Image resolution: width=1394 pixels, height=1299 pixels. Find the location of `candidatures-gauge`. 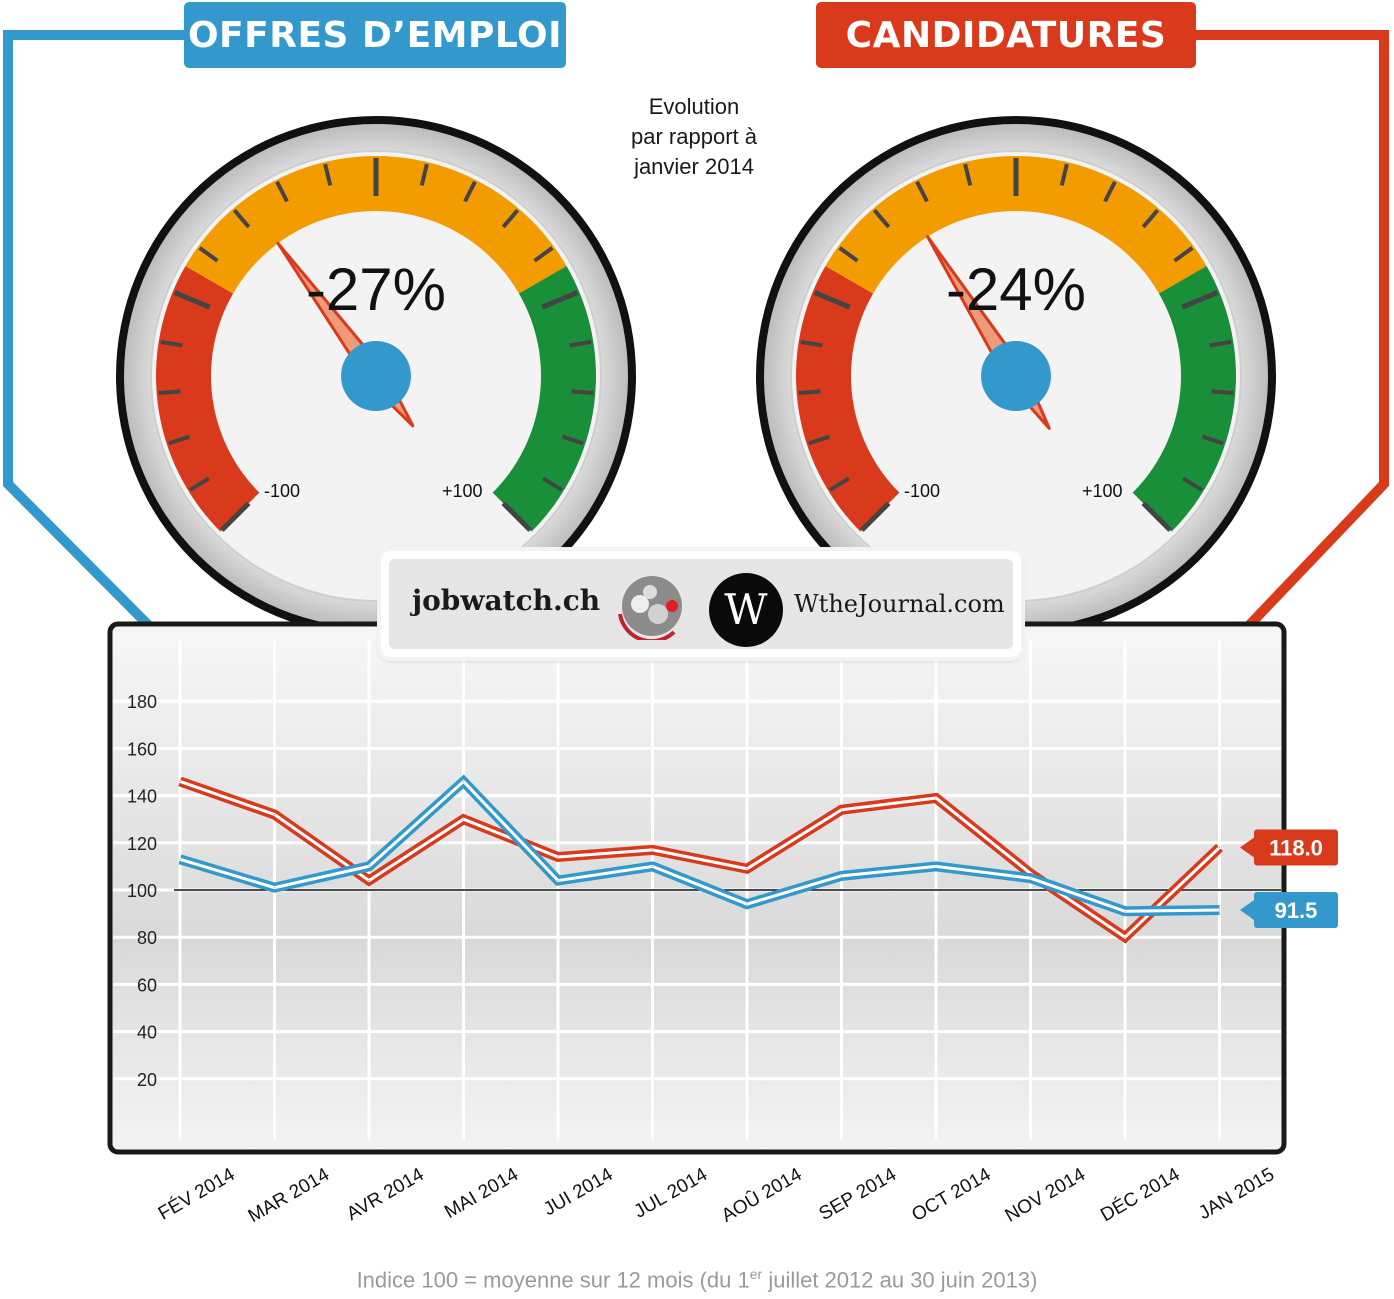

candidatures-gauge is located at coordinates (1016, 376).